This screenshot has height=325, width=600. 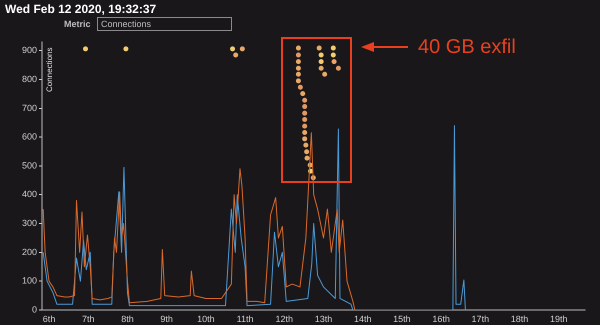 What do you see at coordinates (402, 319) in the screenshot?
I see `x-tick-label: 15th` at bounding box center [402, 319].